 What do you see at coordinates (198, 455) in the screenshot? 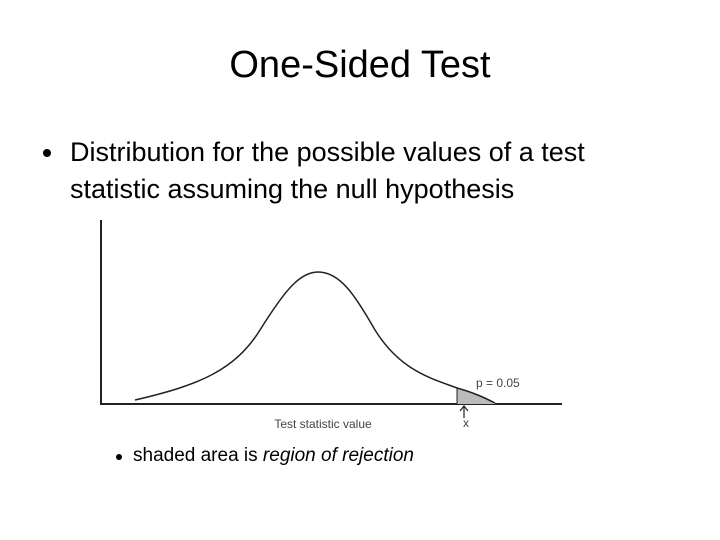
I see `sub-bullet-text: shaded area is` at bounding box center [198, 455].